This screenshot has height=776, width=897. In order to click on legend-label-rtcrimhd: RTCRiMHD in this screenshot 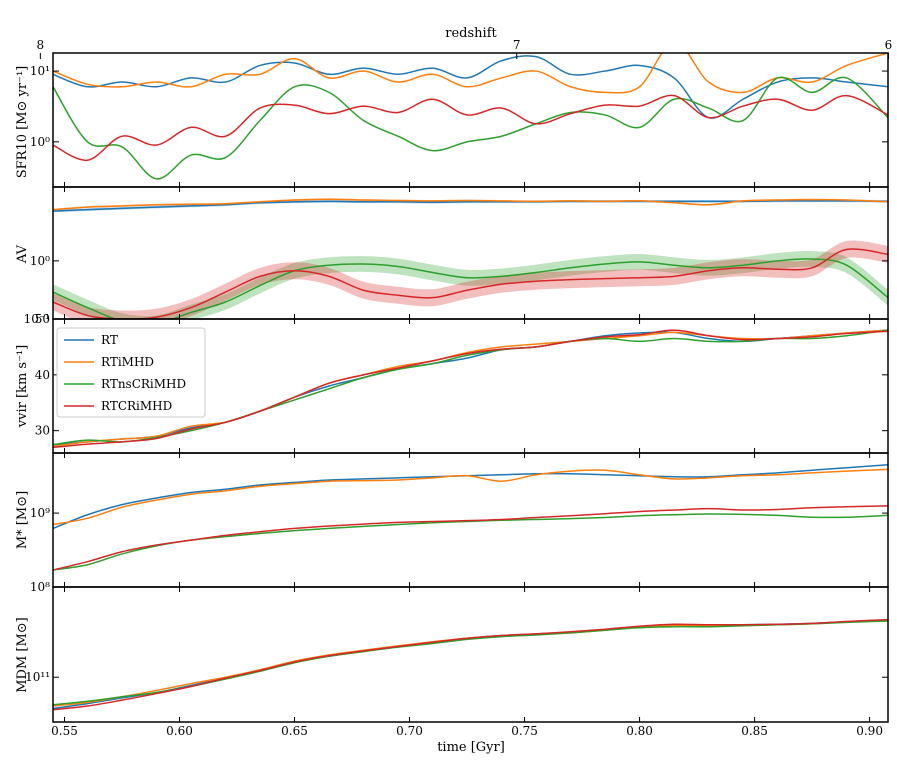, I will do `click(136, 406)`.